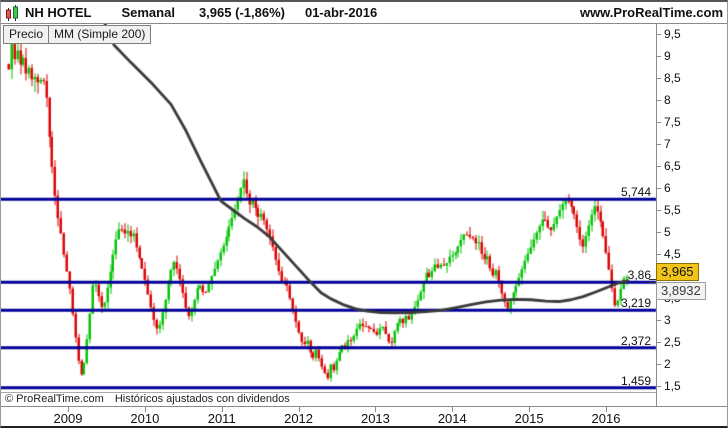 Image resolution: width=728 pixels, height=428 pixels. Describe the element at coordinates (68, 418) in the screenshot. I see `time-axis-label: 2009` at that location.